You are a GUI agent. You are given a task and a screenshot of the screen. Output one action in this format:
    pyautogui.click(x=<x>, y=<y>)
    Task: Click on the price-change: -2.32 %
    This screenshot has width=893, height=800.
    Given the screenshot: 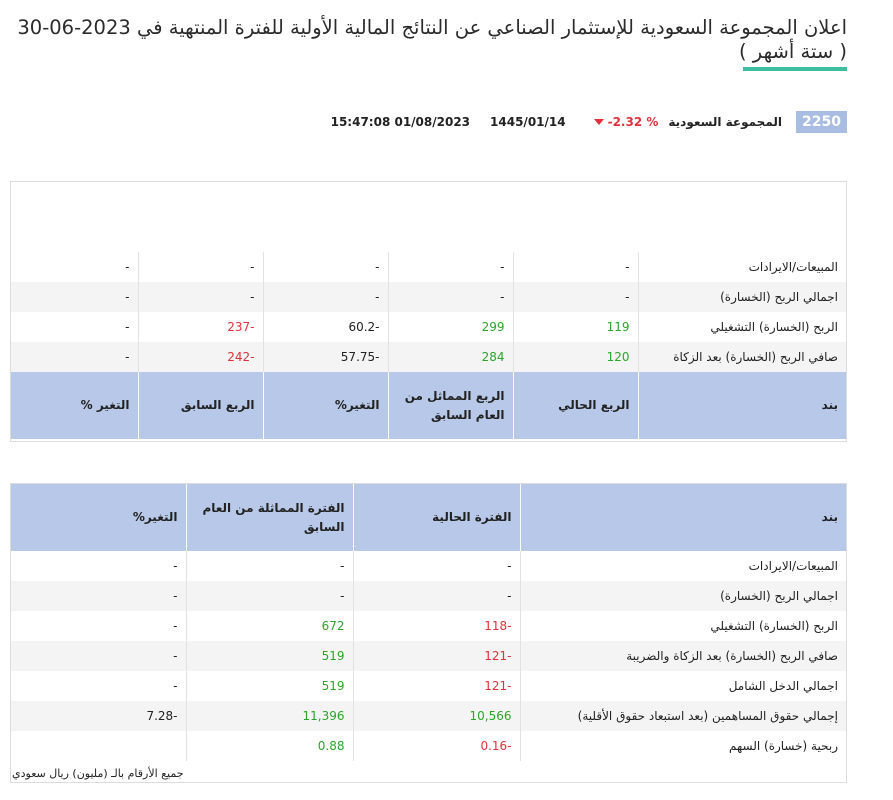 What is the action you would take?
    pyautogui.click(x=625, y=122)
    